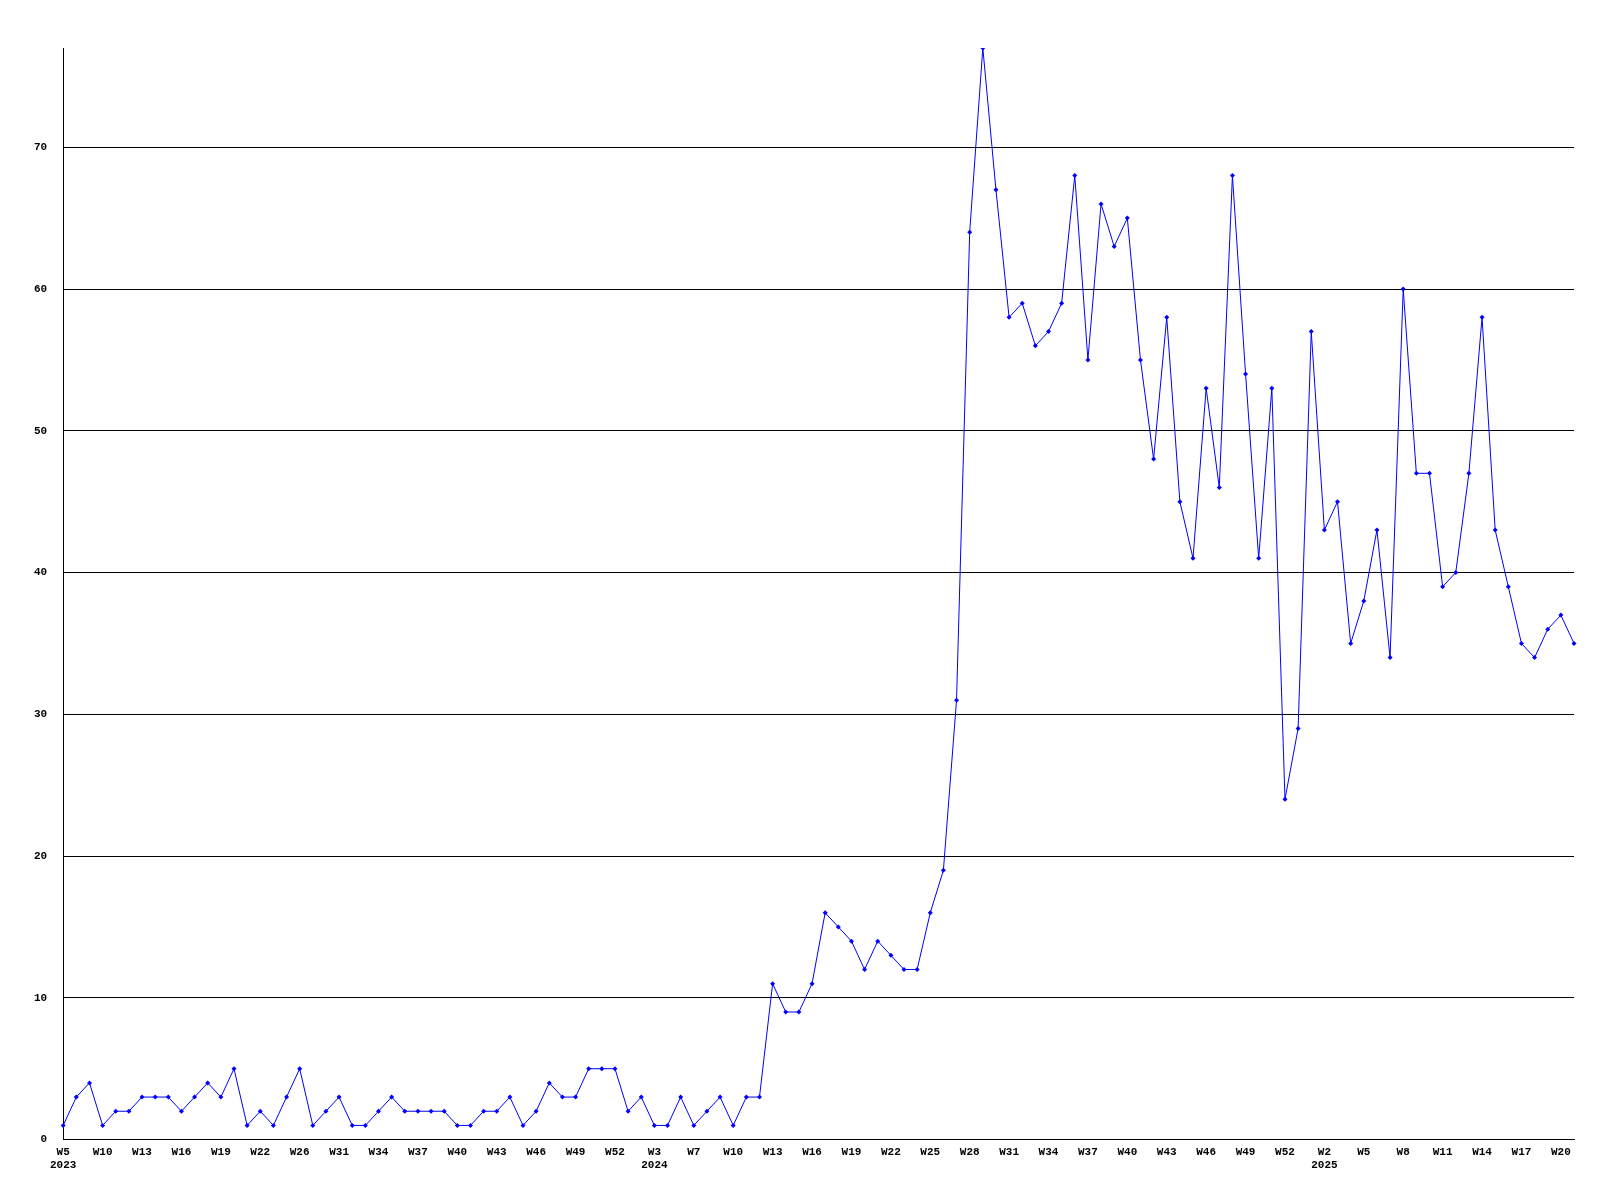 This screenshot has height=1200, width=1600. I want to click on y-tick-label: 40, so click(41, 572).